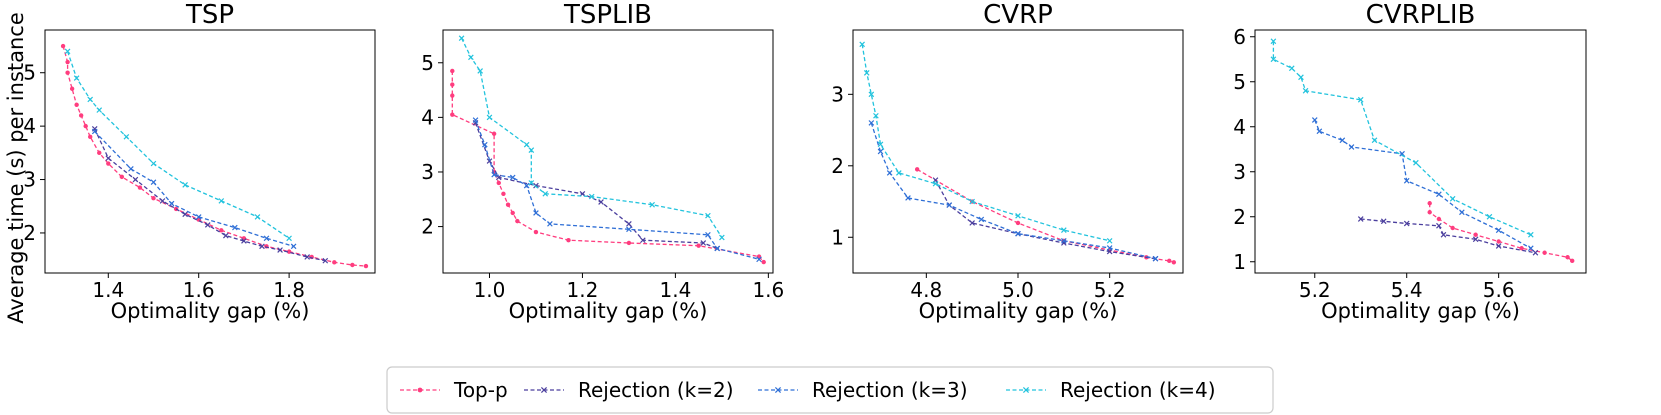  Describe the element at coordinates (837, 237) in the screenshot. I see `y-tick-label: 1` at that location.